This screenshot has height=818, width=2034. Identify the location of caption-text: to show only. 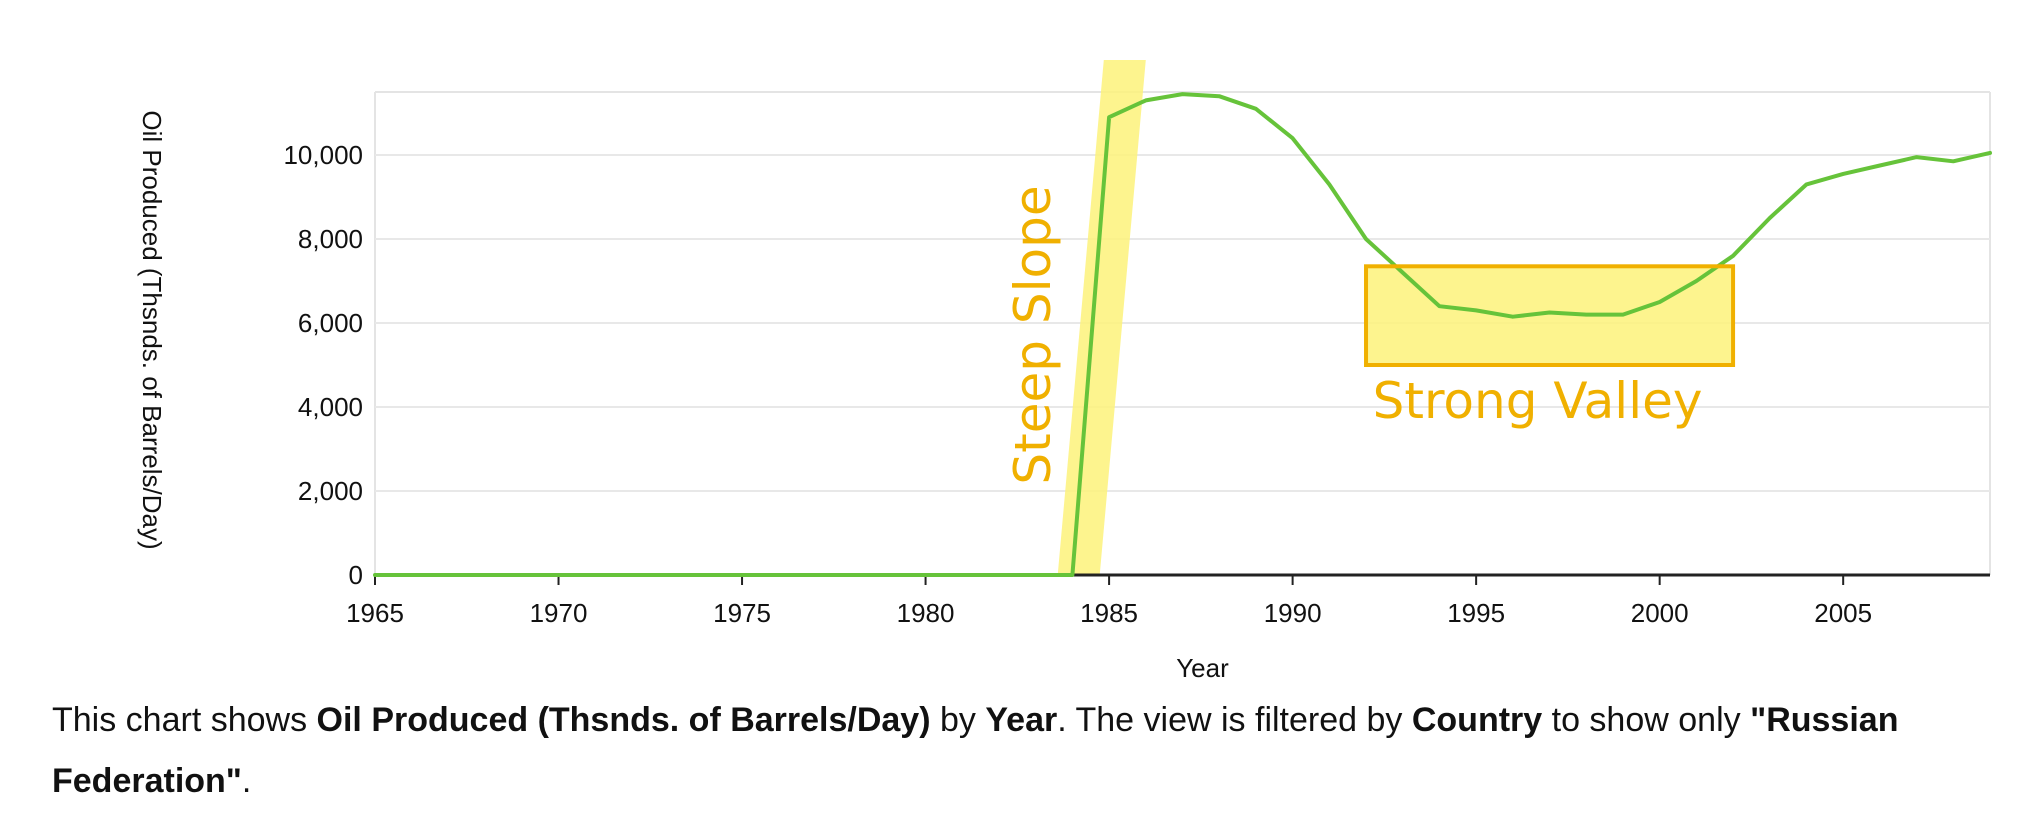
(1646, 720).